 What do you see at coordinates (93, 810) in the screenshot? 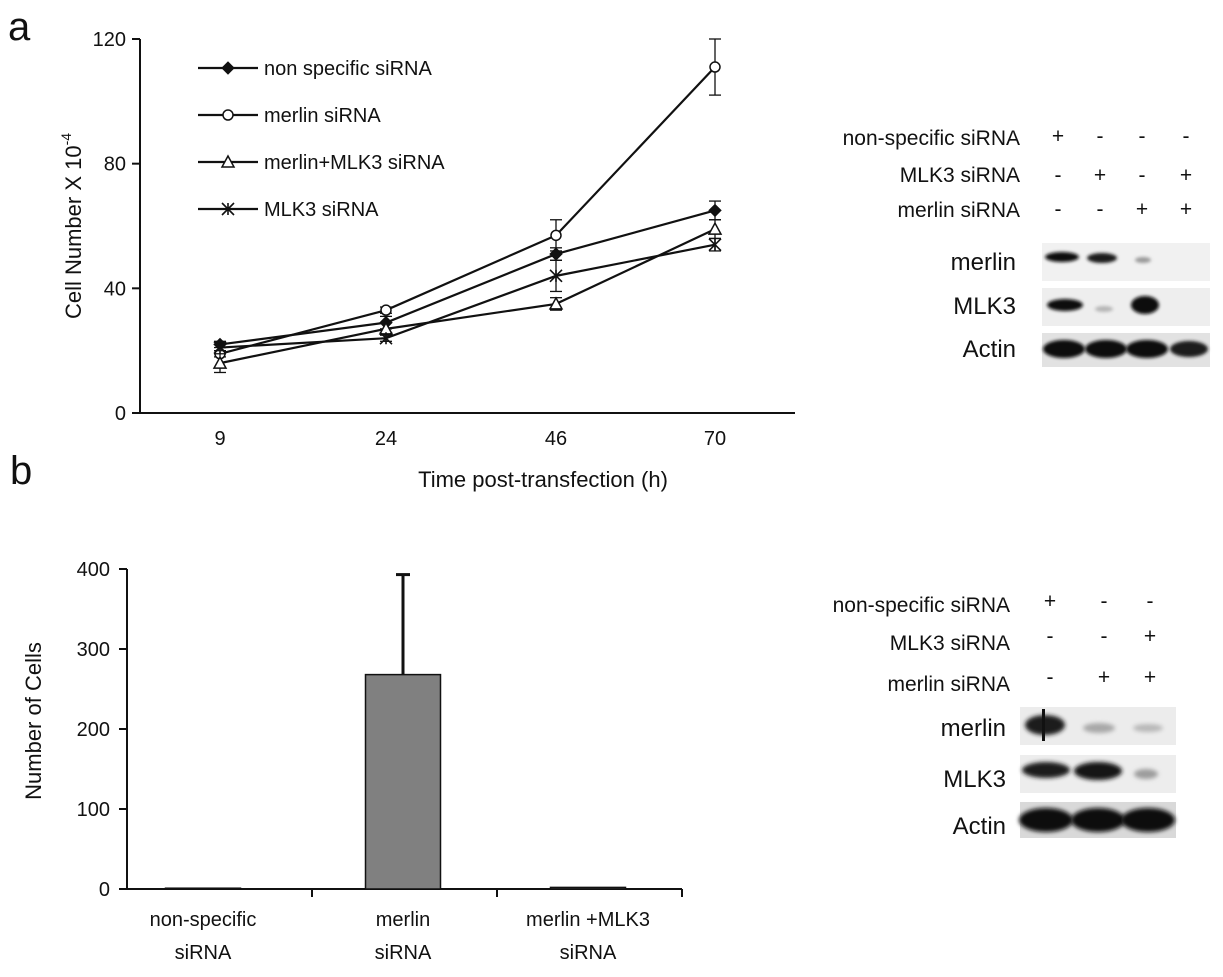
I see `bar-y-tick-label: 100` at bounding box center [93, 810].